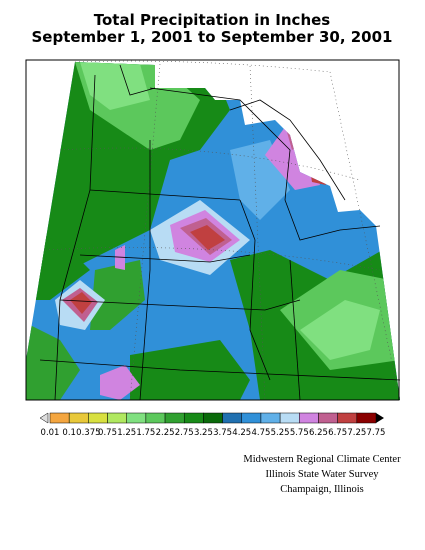 Image resolution: width=425 pixels, height=550 pixels. I want to click on colorbar-label: 6.75, so click(337, 433).